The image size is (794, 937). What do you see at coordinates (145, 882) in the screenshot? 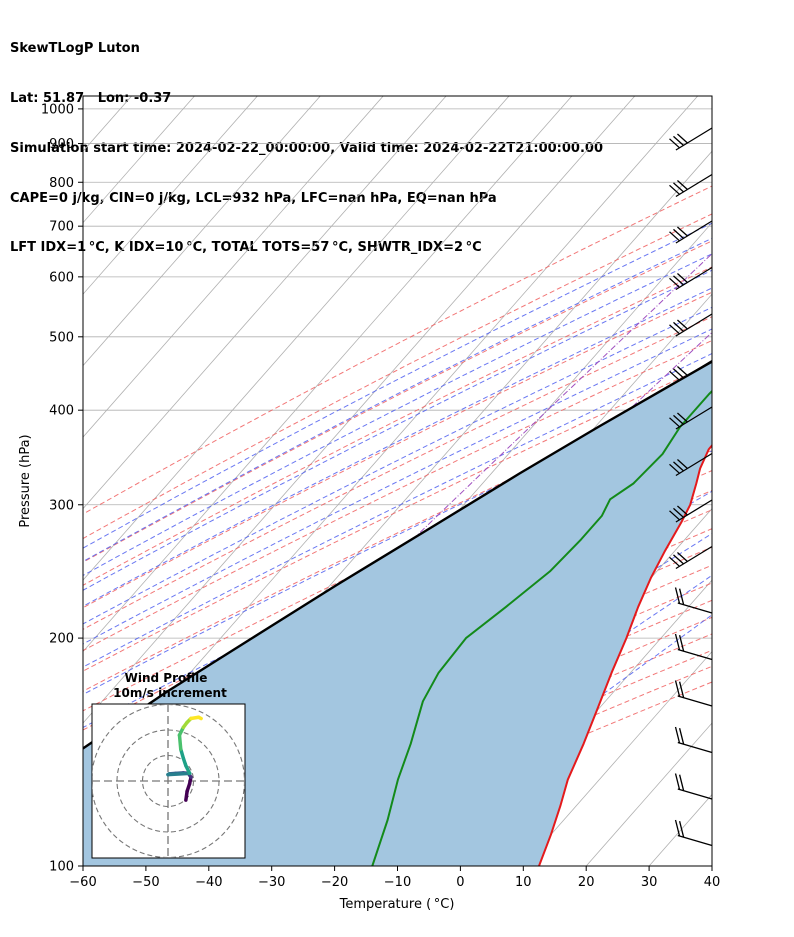
I see `x-tick-label: −50` at bounding box center [145, 882].